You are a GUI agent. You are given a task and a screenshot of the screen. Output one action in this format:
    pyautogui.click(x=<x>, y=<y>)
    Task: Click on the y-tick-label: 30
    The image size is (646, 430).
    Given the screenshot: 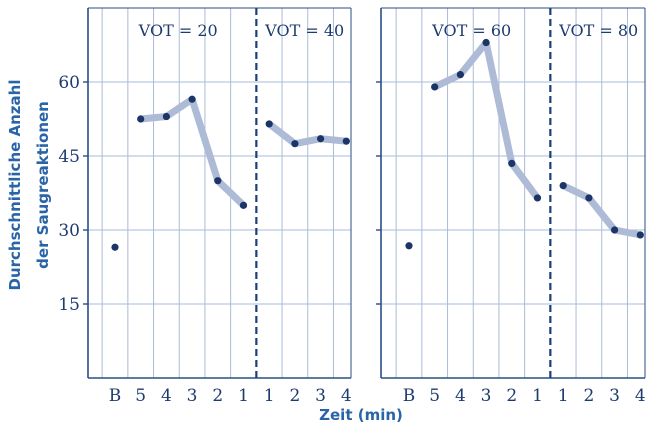 What is the action you would take?
    pyautogui.click(x=69, y=231)
    